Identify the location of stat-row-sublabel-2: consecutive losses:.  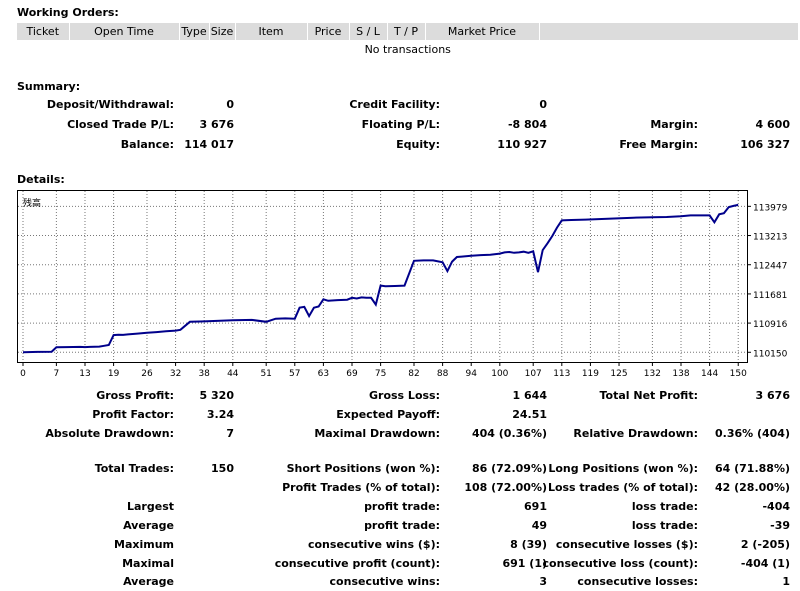
(637, 581).